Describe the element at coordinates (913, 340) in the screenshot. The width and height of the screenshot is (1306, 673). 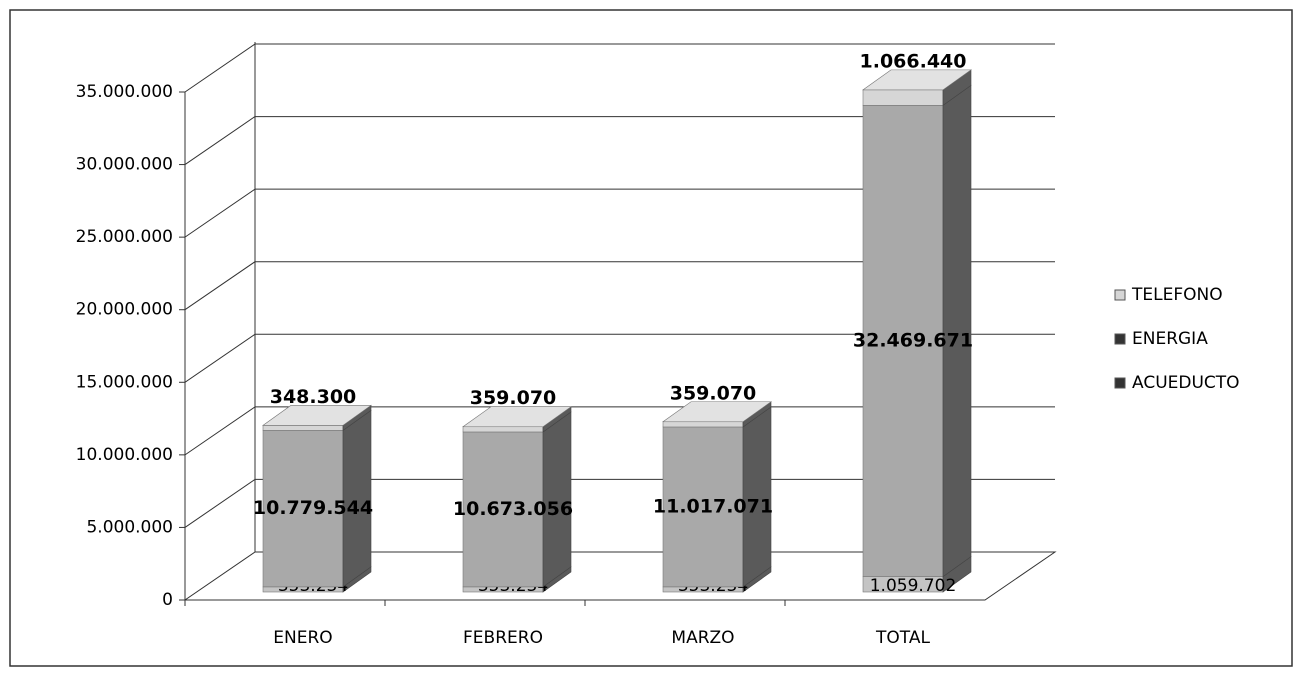
I see `data-label: 32.469.671` at that location.